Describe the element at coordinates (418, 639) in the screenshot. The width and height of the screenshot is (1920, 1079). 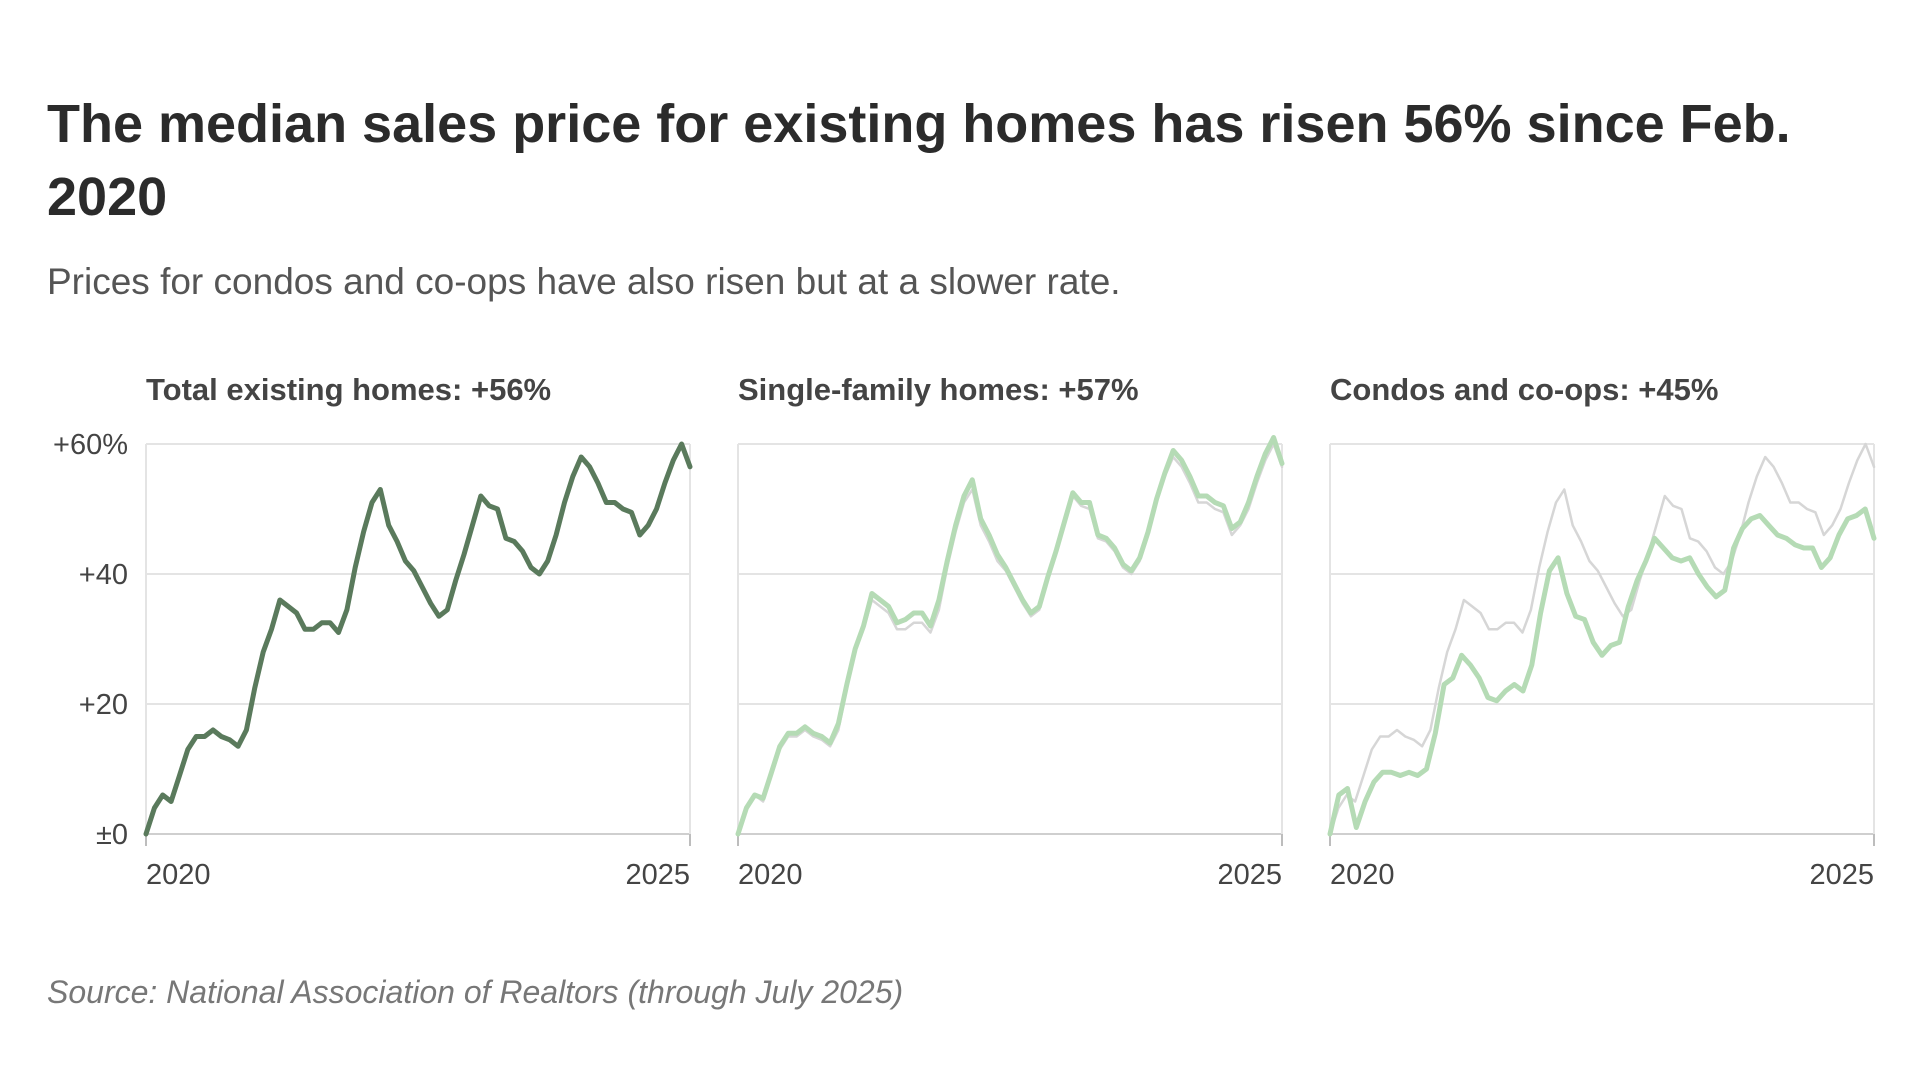
I see `series-line-total-existing-homes` at that location.